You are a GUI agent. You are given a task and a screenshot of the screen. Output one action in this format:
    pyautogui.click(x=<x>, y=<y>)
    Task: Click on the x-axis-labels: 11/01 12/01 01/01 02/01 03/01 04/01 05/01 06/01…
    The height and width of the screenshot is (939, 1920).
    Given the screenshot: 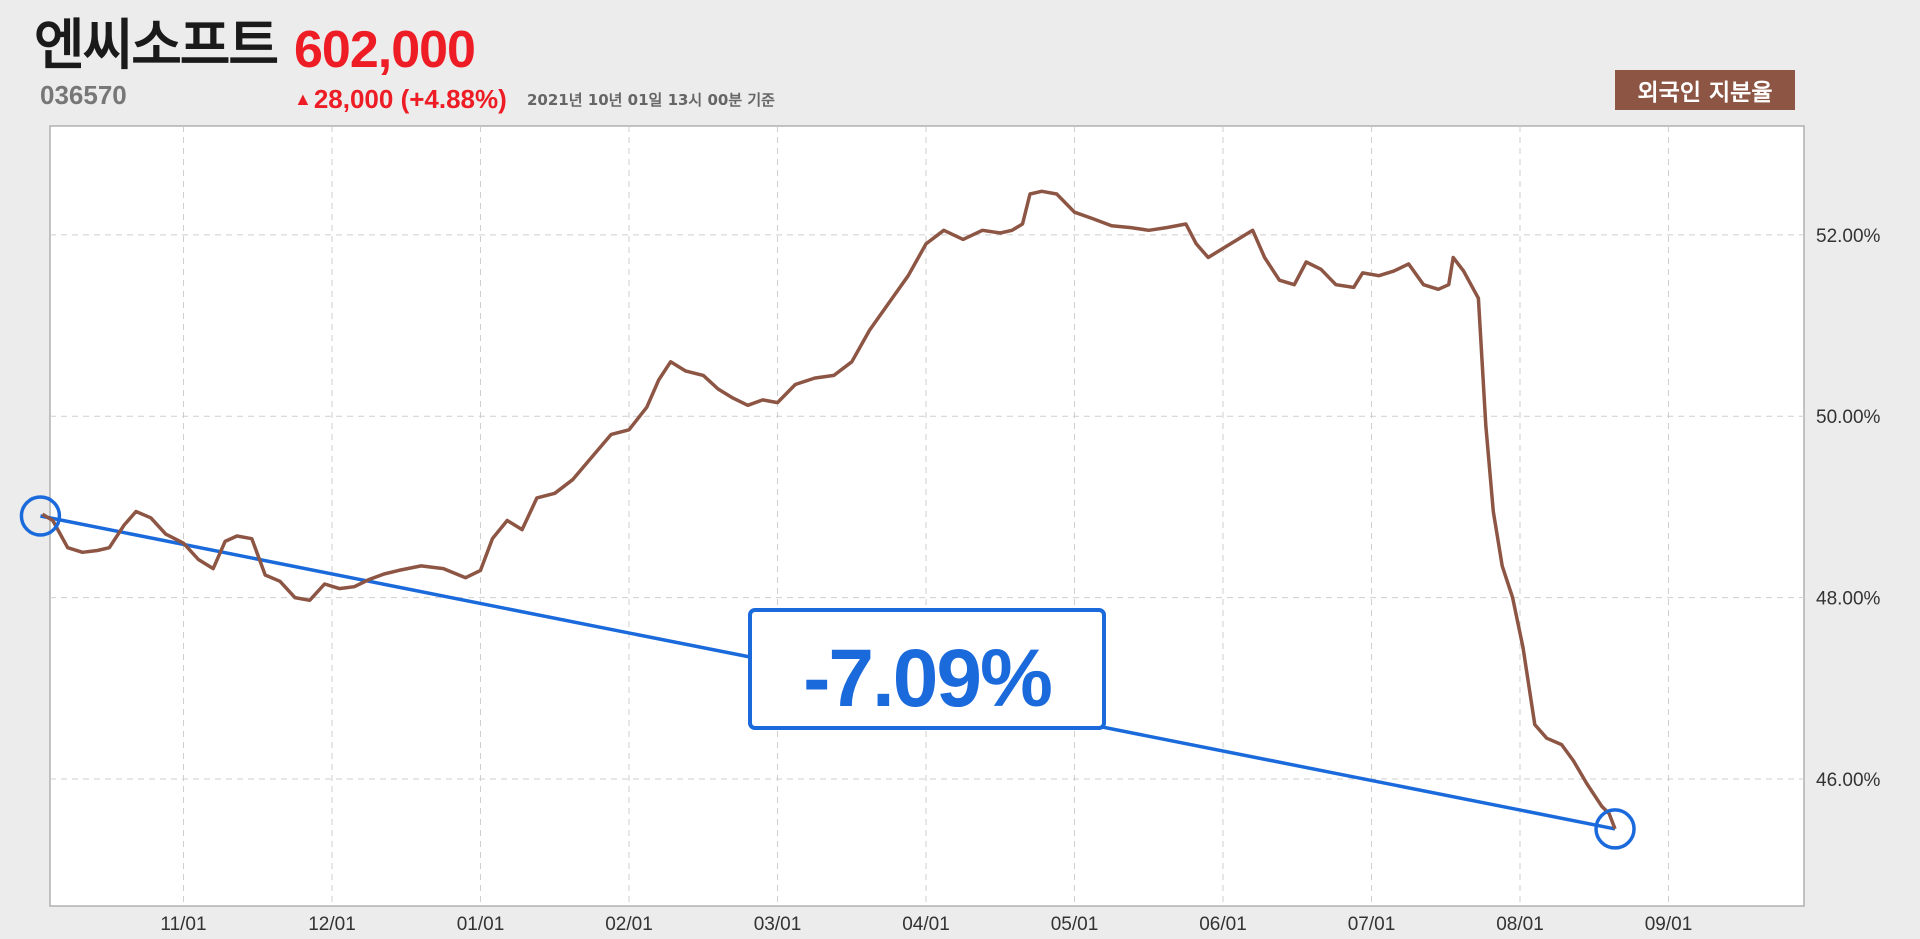 What is the action you would take?
    pyautogui.click(x=926, y=924)
    